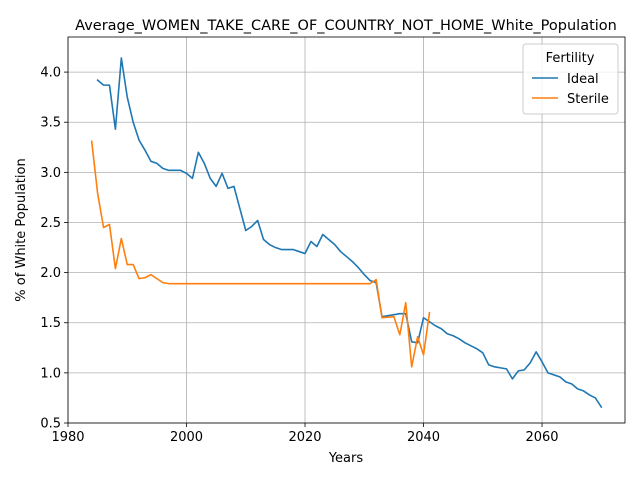  I want to click on x-tick-label: 2060, so click(541, 437).